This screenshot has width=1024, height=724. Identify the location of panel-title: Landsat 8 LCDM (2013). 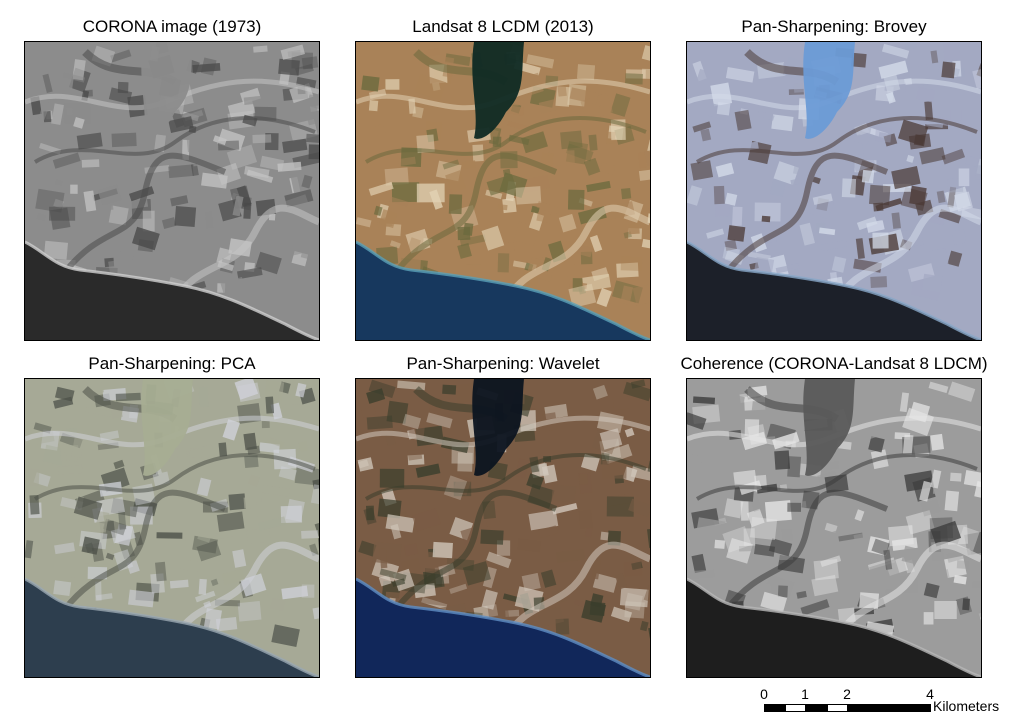
(503, 26).